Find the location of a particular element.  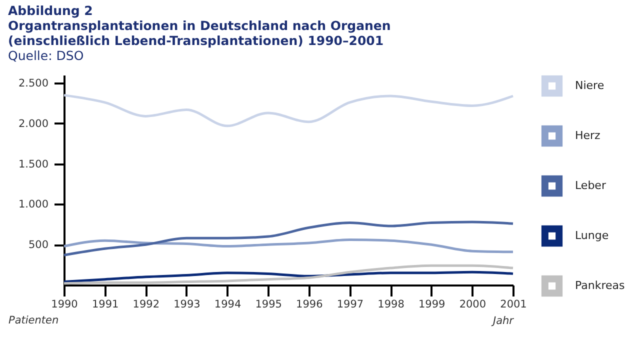

text: Abbildung 2 is located at coordinates (51, 10).